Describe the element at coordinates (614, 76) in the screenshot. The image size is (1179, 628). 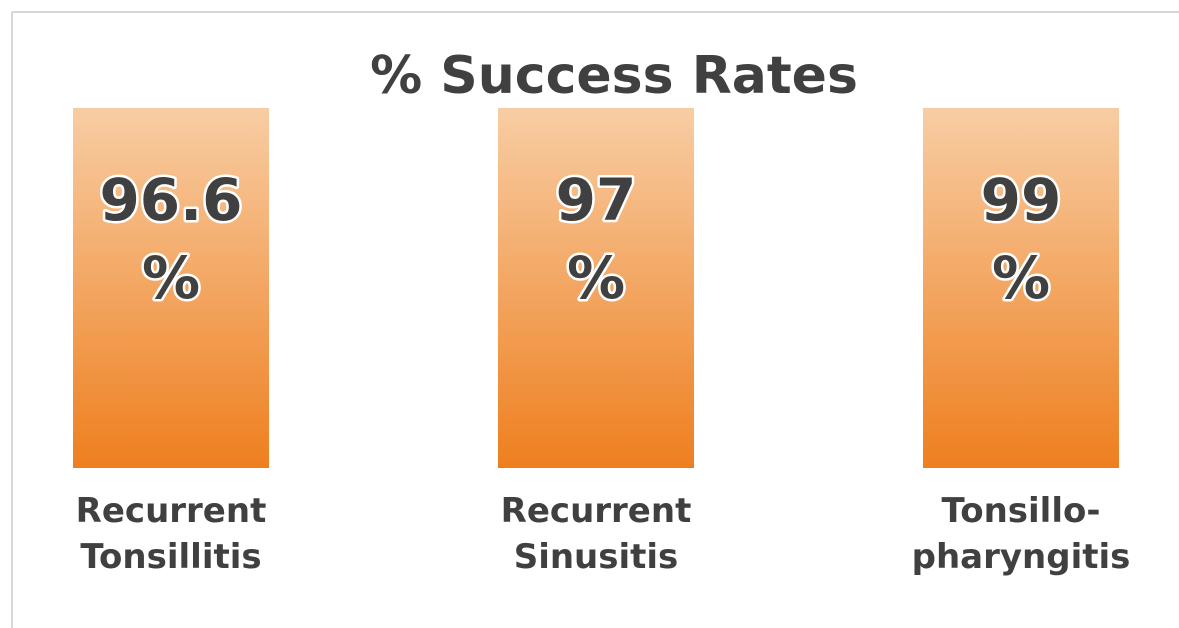
I see `title: % Success Rates` at that location.